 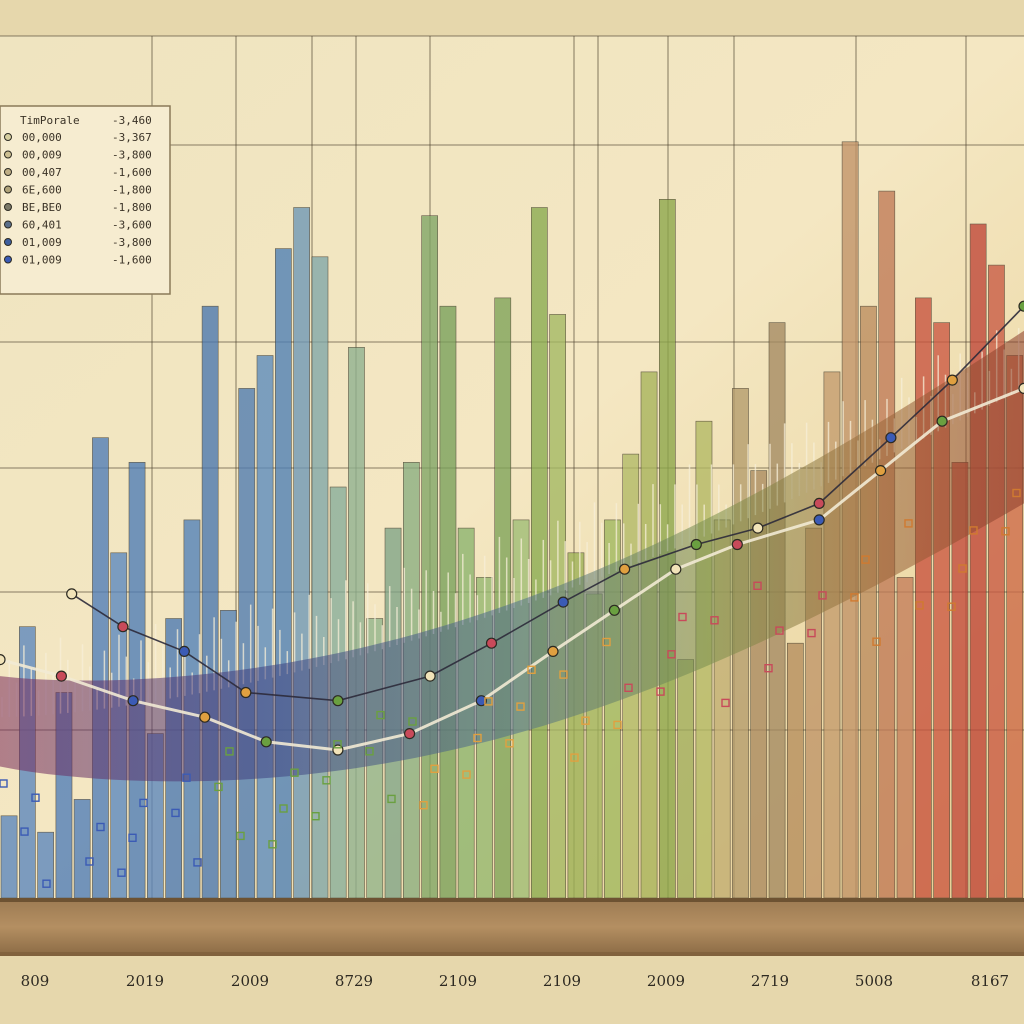 I want to click on legend-value-3: -1,800, so click(x=132, y=190).